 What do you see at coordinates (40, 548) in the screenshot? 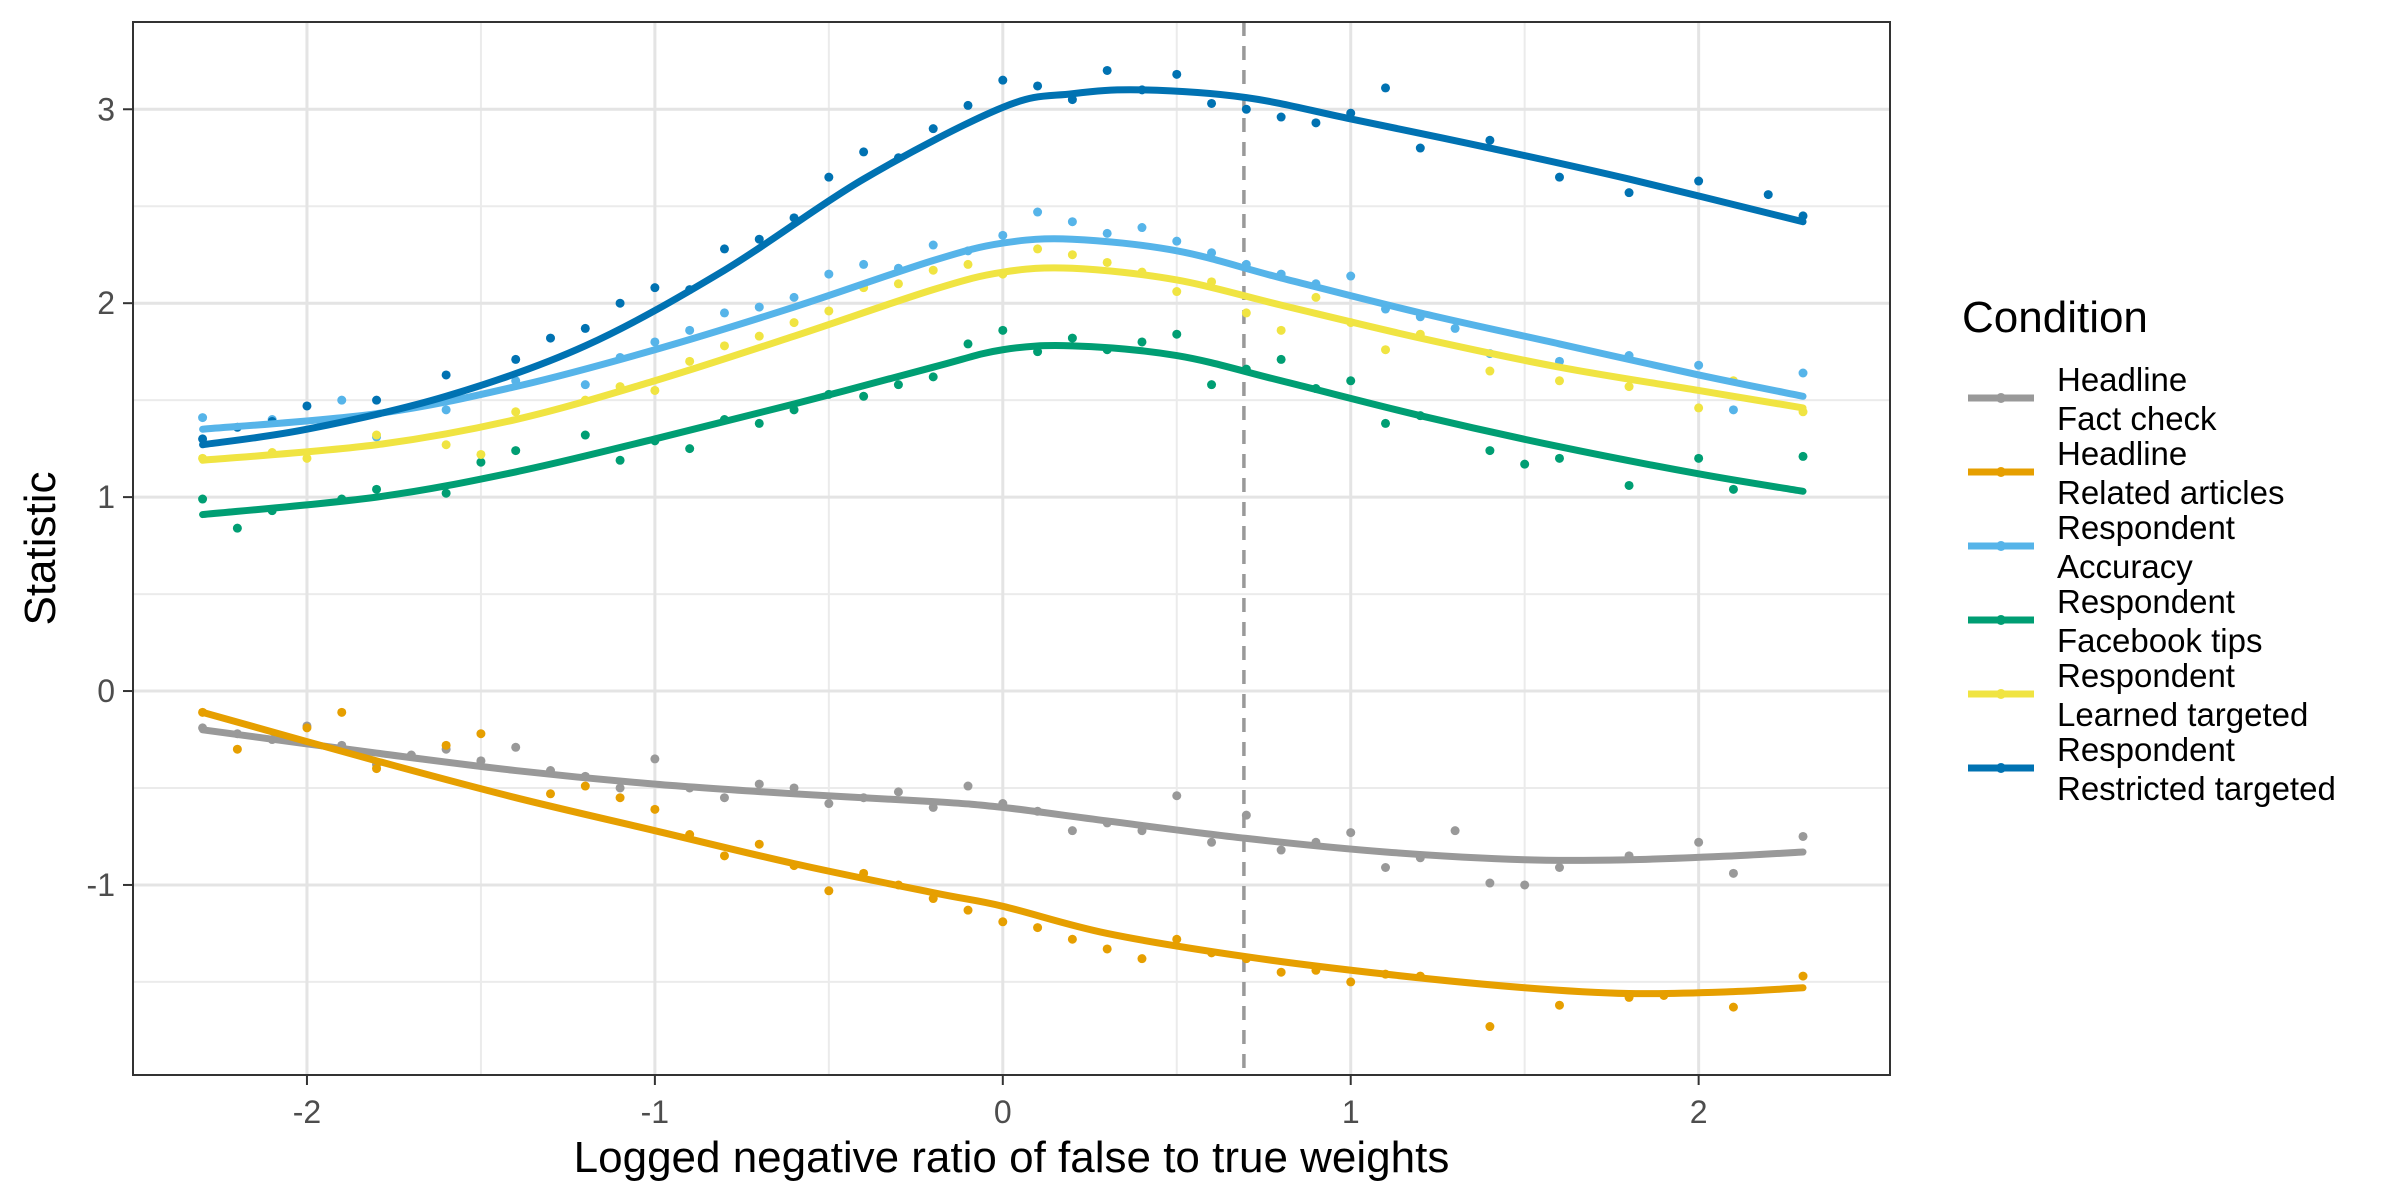
I see `y-axis-title: Statistic` at bounding box center [40, 548].